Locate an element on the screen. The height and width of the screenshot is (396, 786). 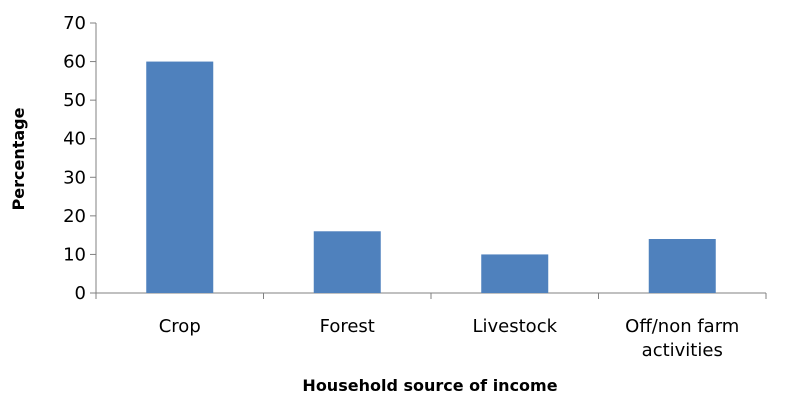
y-tick-label: 10 is located at coordinates (74, 254).